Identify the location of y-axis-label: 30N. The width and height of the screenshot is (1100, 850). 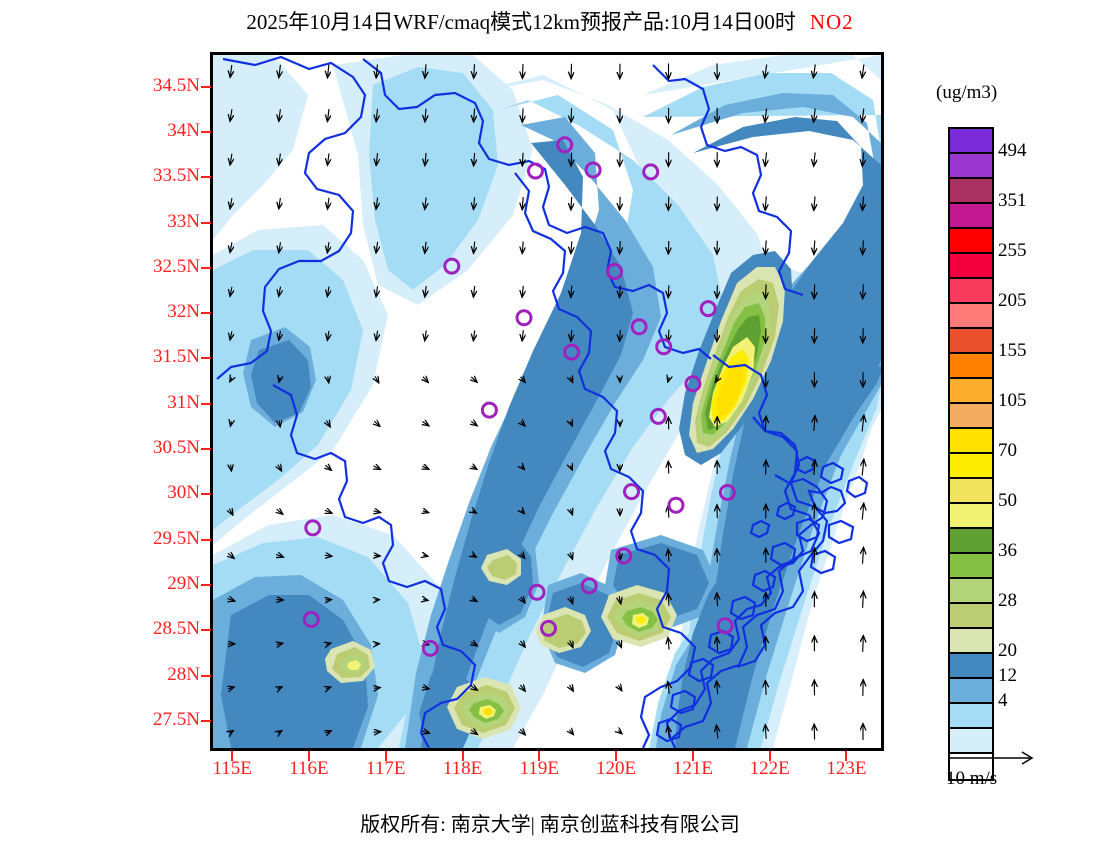
(183, 493).